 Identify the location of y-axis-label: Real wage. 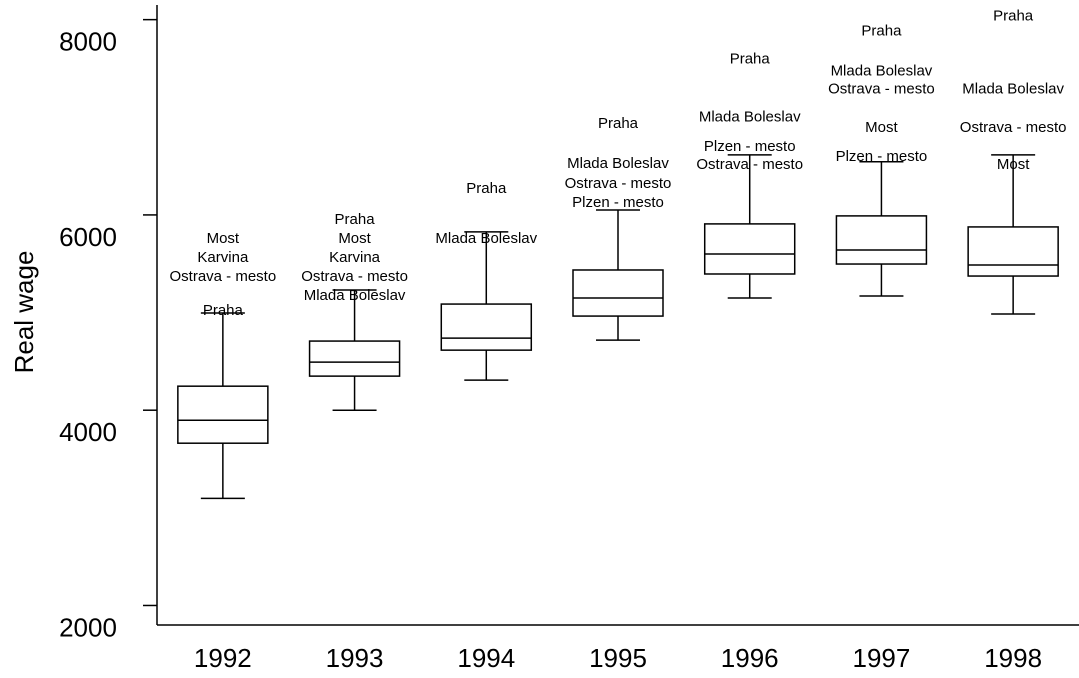
(24, 312).